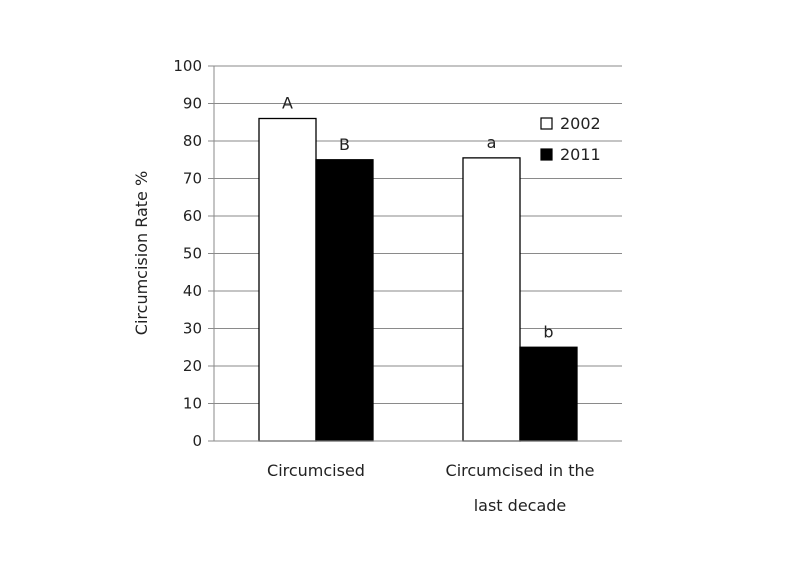 The height and width of the screenshot is (588, 785). I want to click on bar-annotation: b, so click(548, 331).